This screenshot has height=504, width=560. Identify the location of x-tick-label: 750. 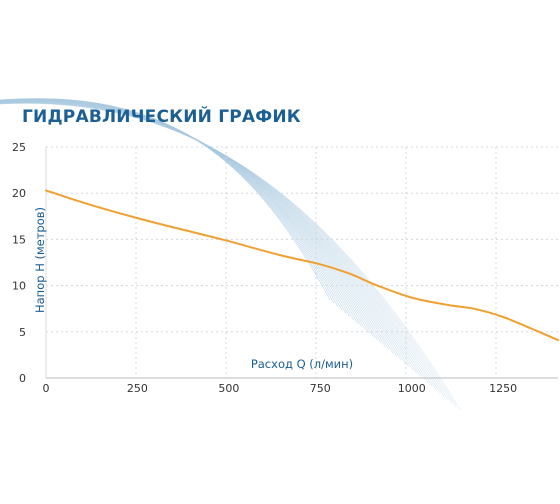
(320, 388).